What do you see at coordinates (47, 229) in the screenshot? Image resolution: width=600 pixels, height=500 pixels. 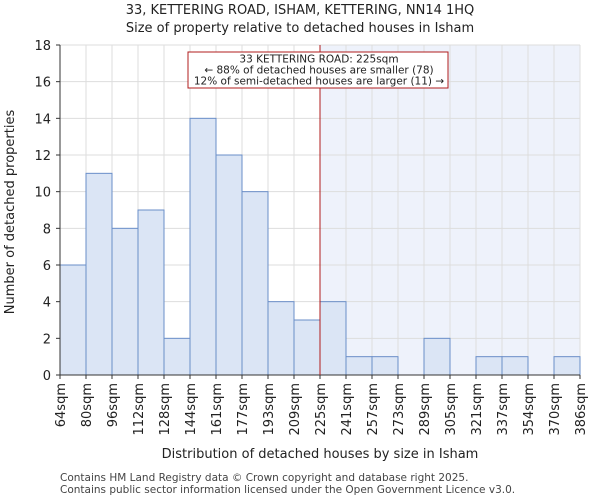 I see `y-tick-label: 8` at bounding box center [47, 229].